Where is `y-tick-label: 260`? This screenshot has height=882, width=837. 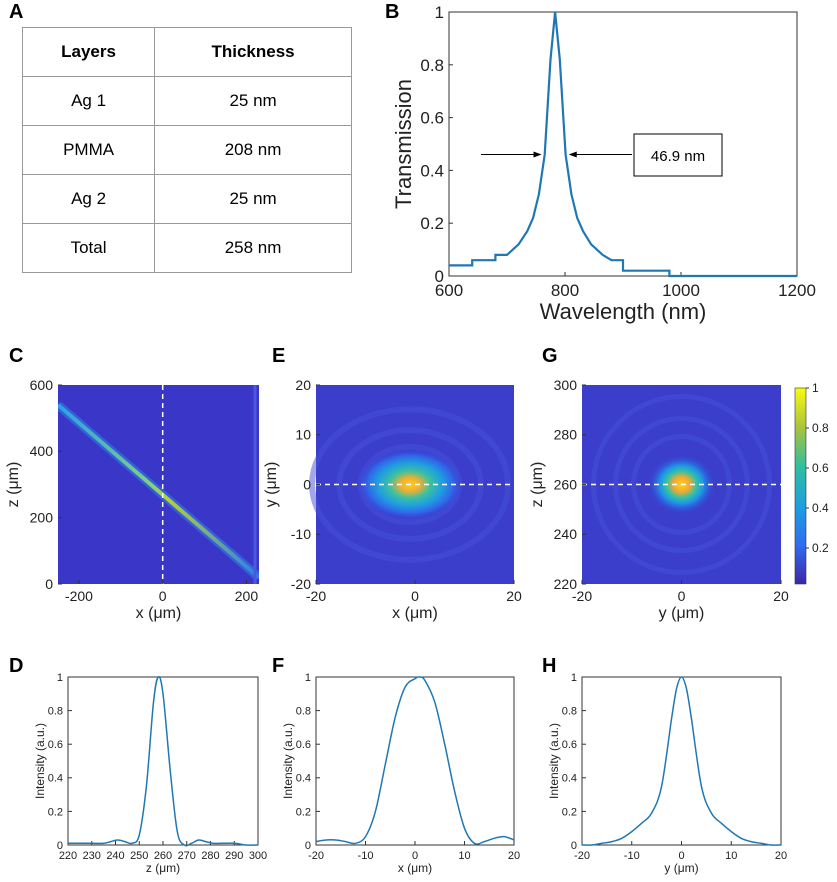
y-tick-label: 260 is located at coordinates (566, 484).